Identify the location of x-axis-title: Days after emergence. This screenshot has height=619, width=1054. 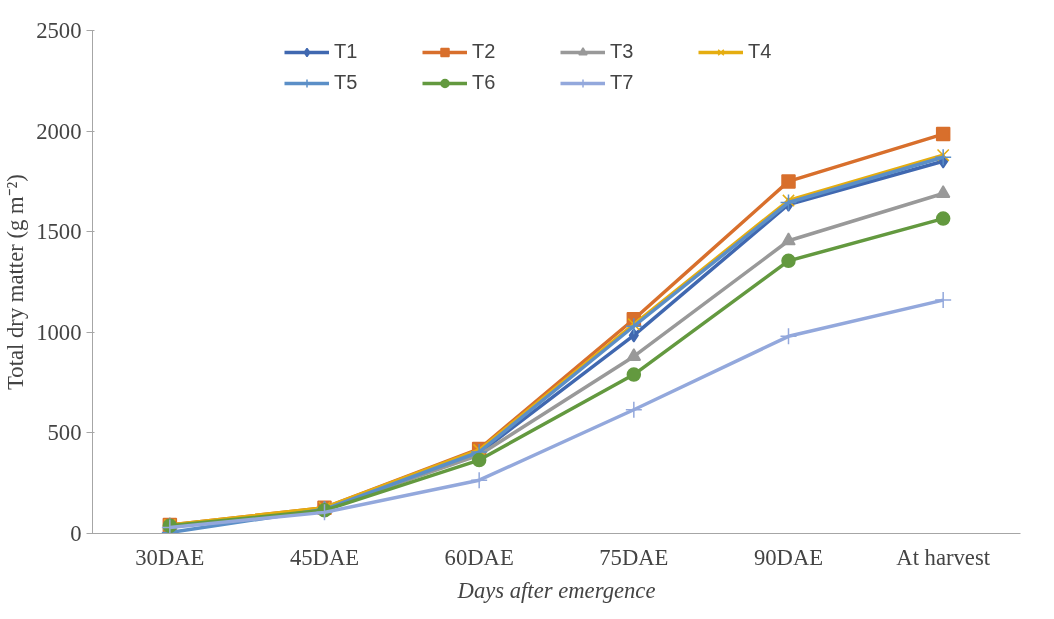
(556, 590).